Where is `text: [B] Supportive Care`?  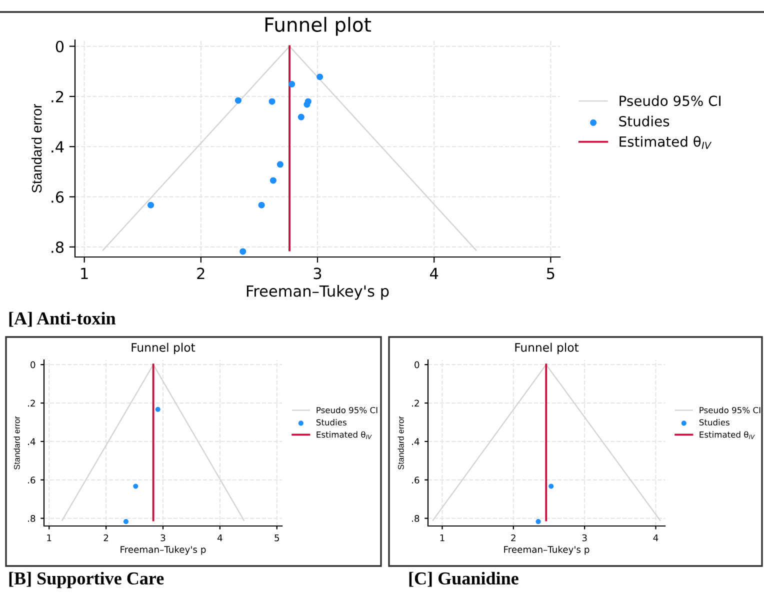
text: [B] Supportive Care is located at coordinates (86, 580).